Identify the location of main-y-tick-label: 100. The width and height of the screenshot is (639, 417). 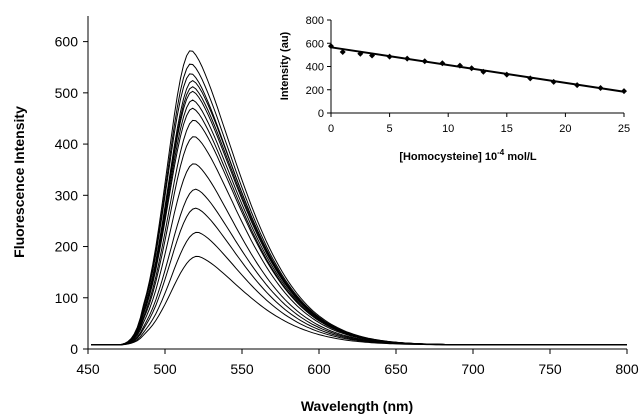
(67, 298).